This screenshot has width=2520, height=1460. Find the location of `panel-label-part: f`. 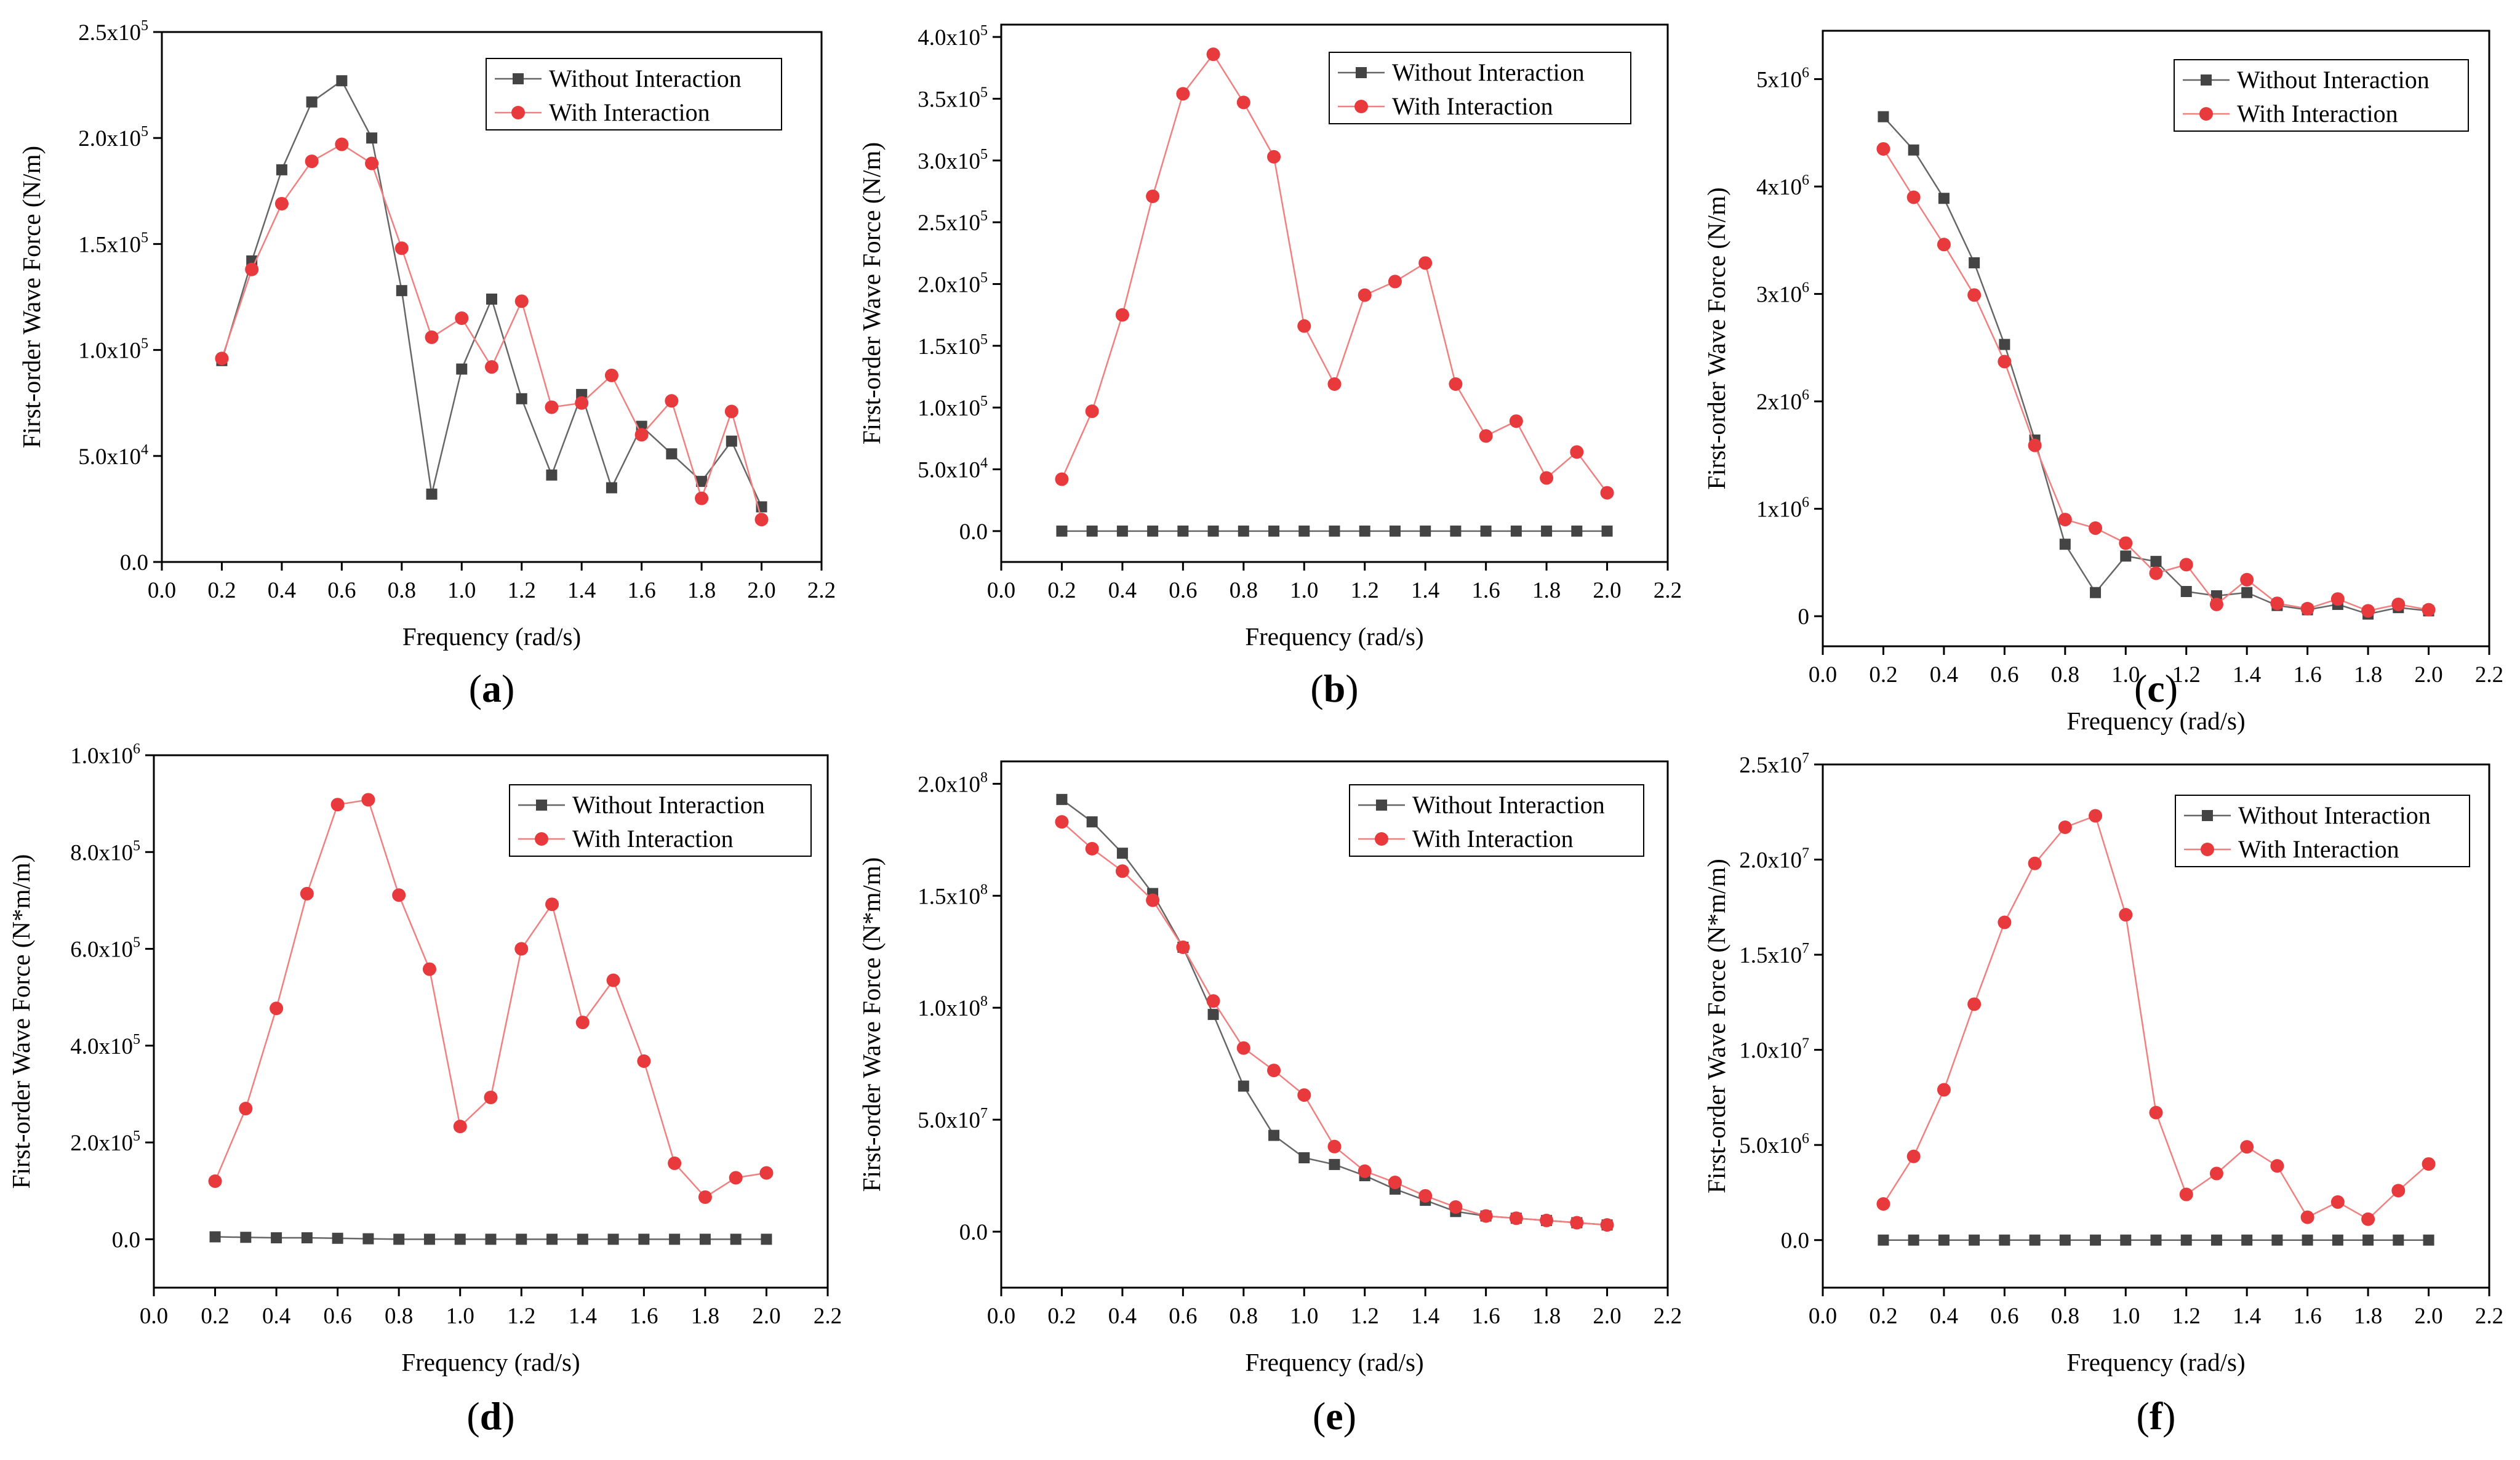

panel-label-part: f is located at coordinates (2156, 1416).